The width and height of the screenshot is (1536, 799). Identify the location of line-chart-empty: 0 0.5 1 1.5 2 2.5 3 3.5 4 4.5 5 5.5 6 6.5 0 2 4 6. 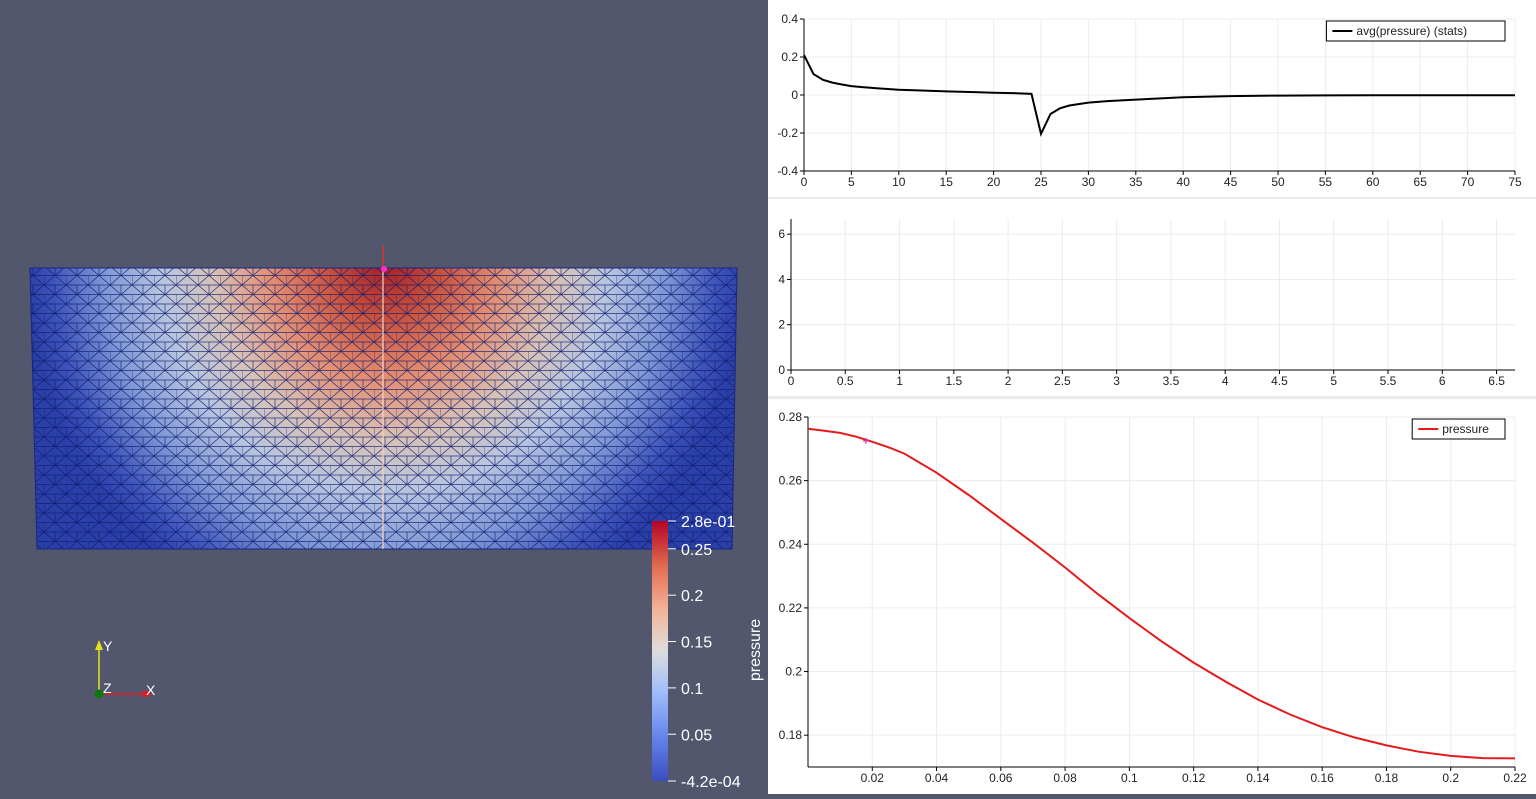
(1152, 297).